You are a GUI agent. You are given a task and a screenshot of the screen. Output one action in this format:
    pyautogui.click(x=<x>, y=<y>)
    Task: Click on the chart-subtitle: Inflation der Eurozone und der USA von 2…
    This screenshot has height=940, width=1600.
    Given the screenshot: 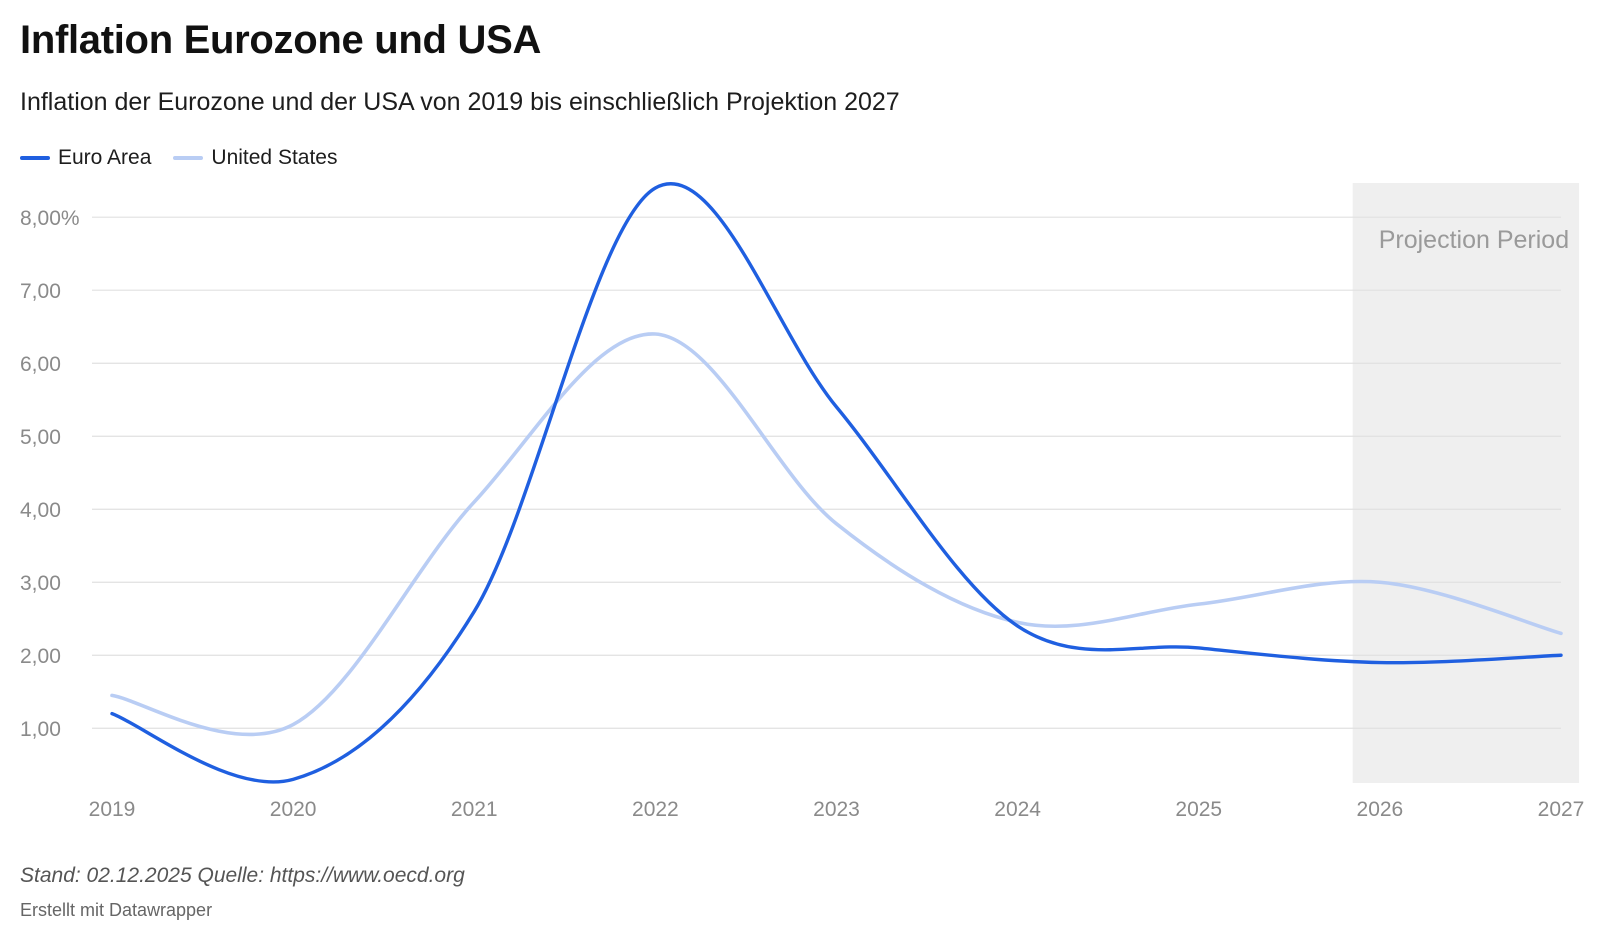 What is the action you would take?
    pyautogui.click(x=460, y=102)
    